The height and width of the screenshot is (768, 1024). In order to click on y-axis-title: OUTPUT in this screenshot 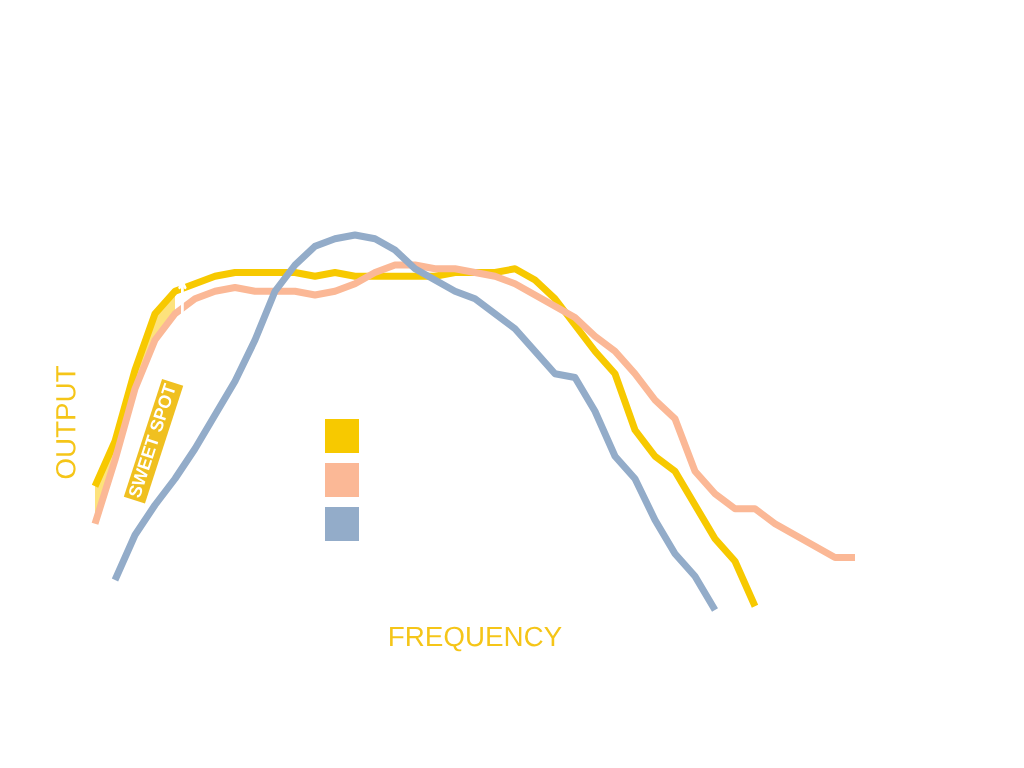, I will do `click(65, 422)`.